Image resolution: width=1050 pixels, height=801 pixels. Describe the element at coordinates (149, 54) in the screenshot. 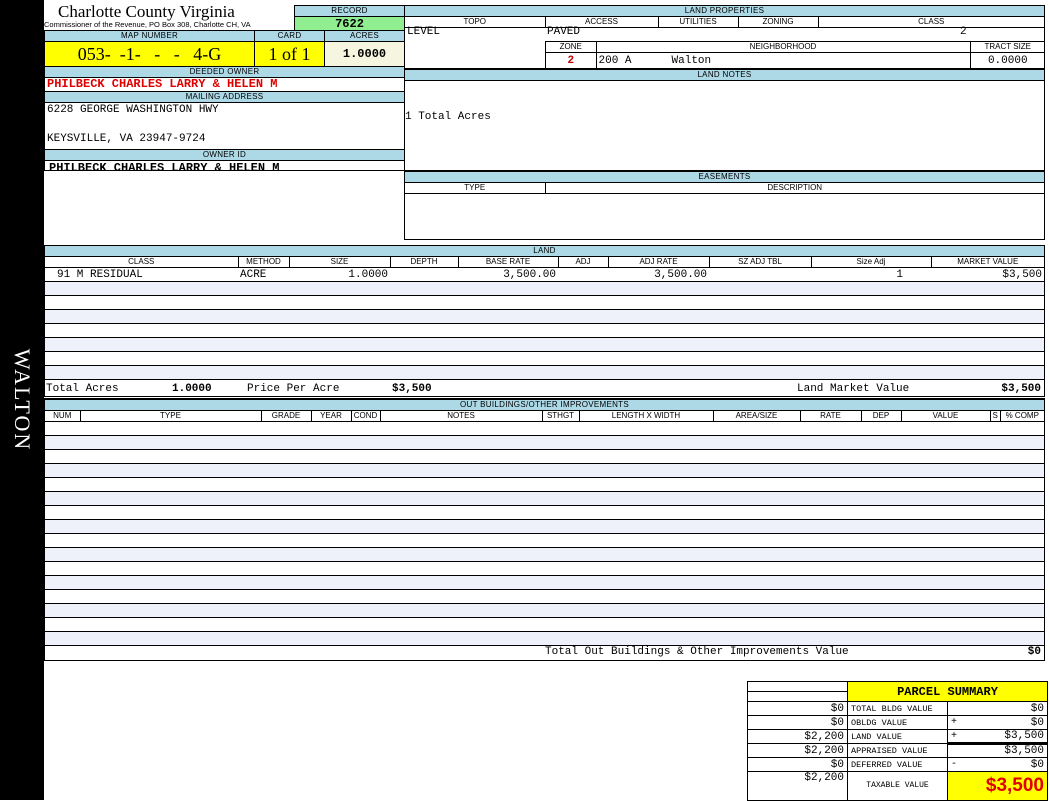

I see `map-number: 053- -1- - - 4-G` at that location.